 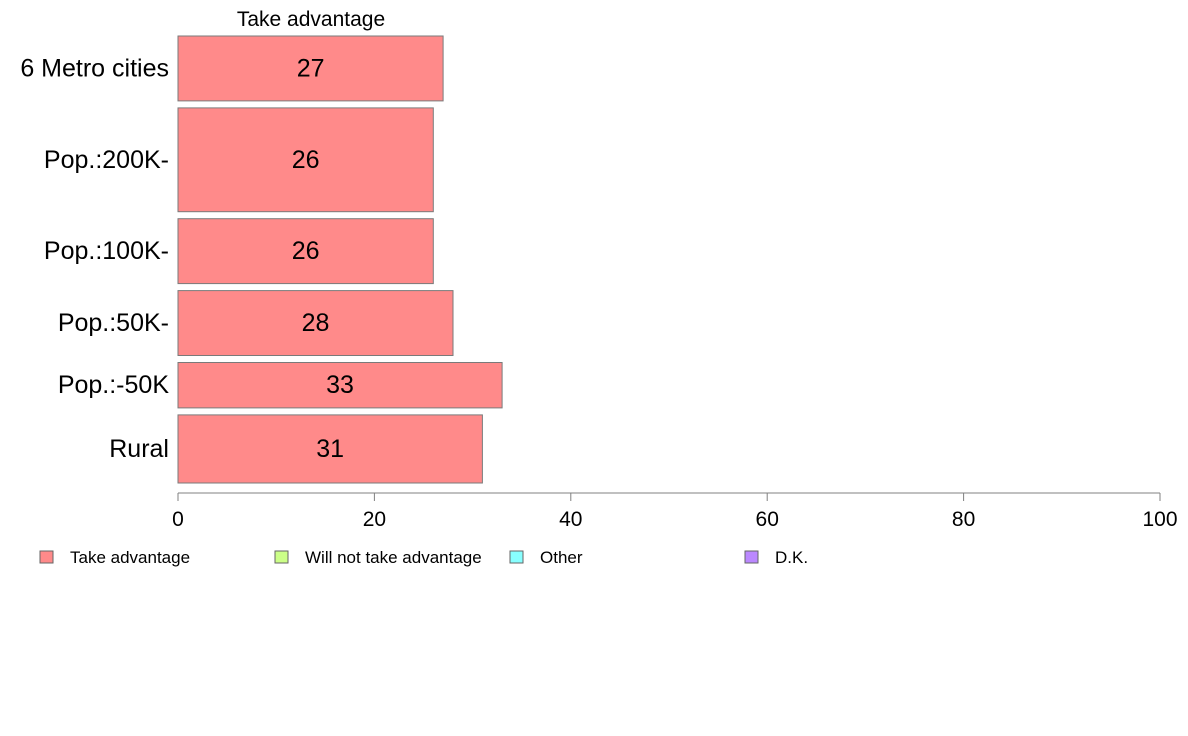 What do you see at coordinates (374, 519) in the screenshot?
I see `x-tick-label: 20` at bounding box center [374, 519].